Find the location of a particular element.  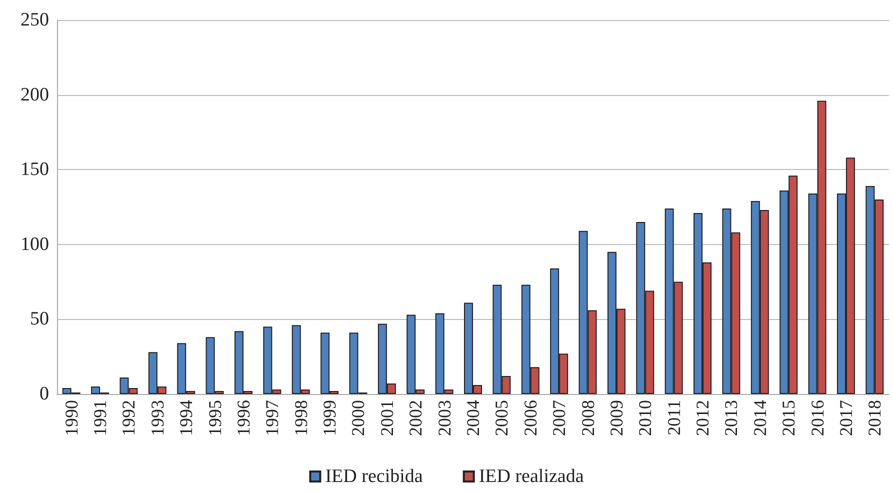

x-tick-label: 2002 is located at coordinates (416, 418).